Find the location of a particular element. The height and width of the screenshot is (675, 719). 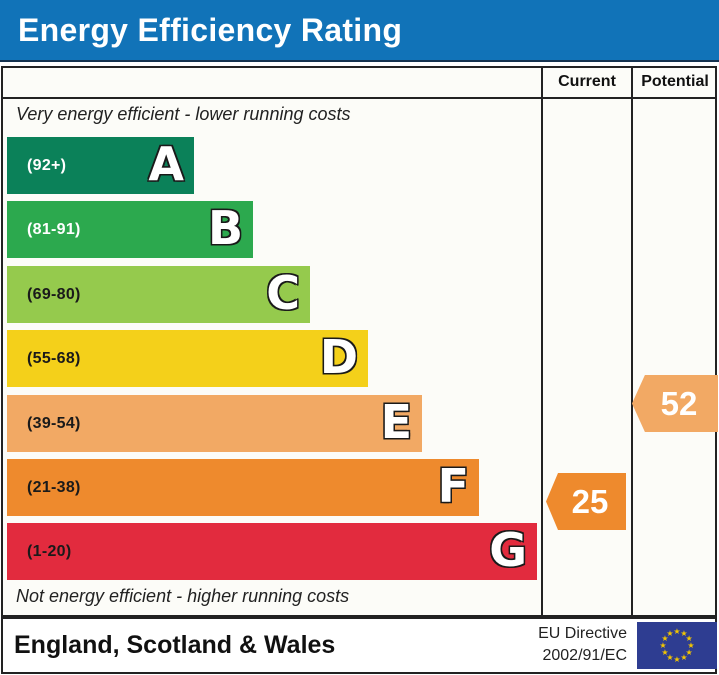

current-rating-value: 25 is located at coordinates (590, 501).